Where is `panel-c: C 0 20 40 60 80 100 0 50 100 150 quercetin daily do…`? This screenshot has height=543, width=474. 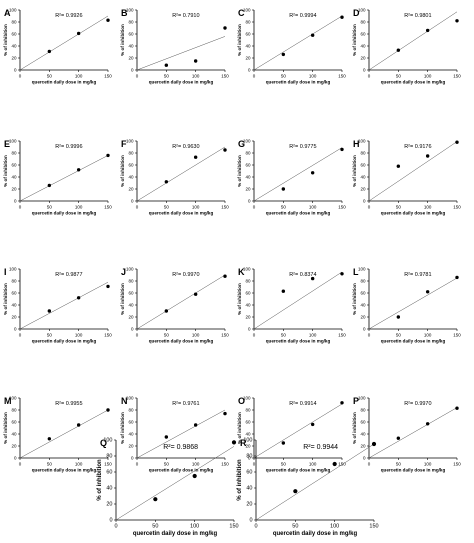
panel-c: C 0 20 40 60 80 100 0 50 100 150 quercetin daily do… is located at coordinates (291, 46).